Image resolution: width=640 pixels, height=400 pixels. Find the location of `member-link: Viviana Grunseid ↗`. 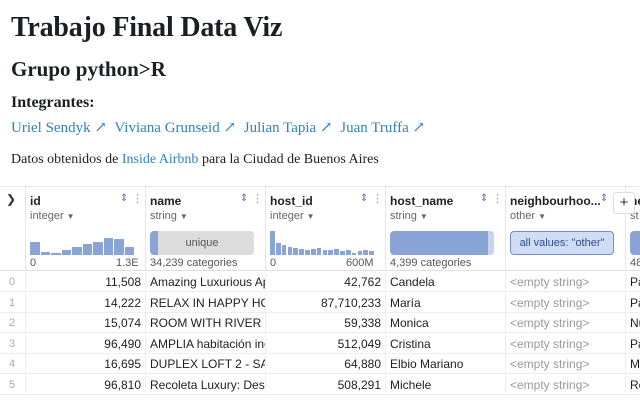

member-link: Viviana Grunseid ↗ is located at coordinates (175, 128).